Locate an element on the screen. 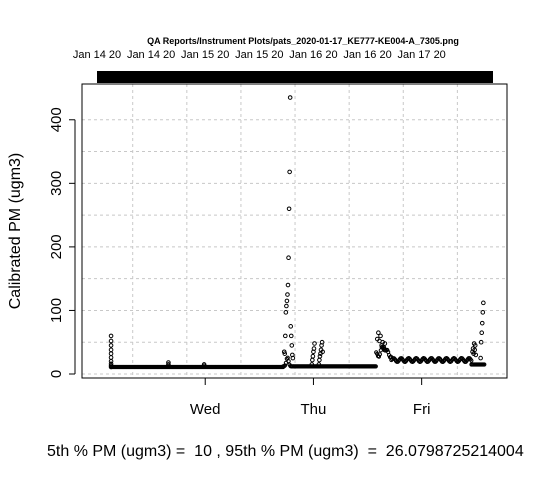 The image size is (550, 485). top-axis-tick-label: Jan 17 20 is located at coordinates (421, 55).